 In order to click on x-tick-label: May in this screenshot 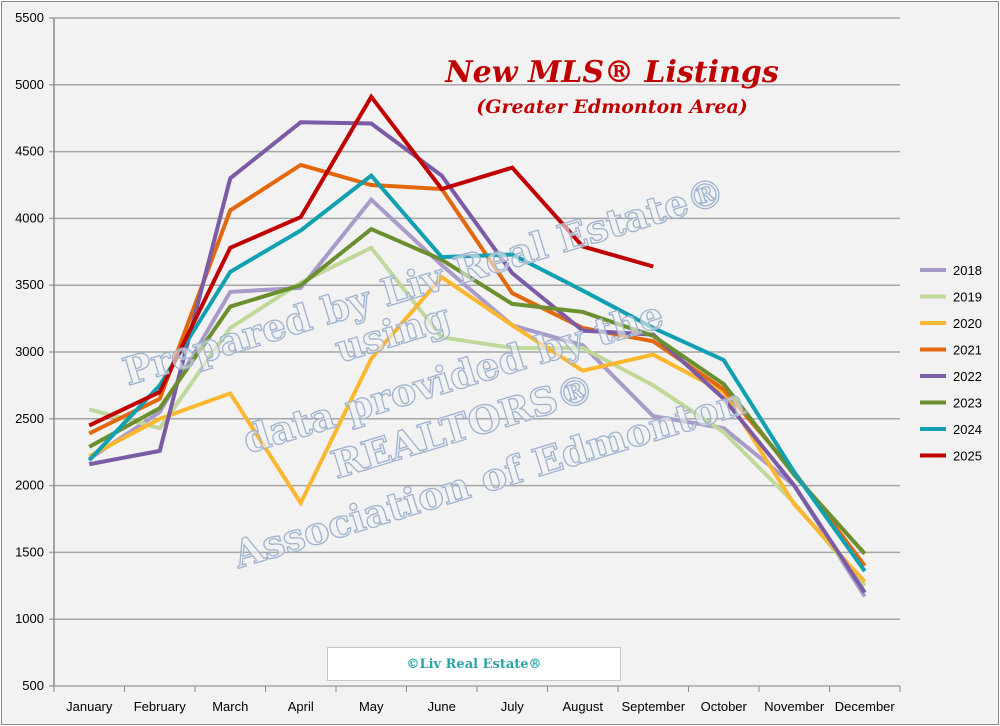, I will do `click(371, 706)`.